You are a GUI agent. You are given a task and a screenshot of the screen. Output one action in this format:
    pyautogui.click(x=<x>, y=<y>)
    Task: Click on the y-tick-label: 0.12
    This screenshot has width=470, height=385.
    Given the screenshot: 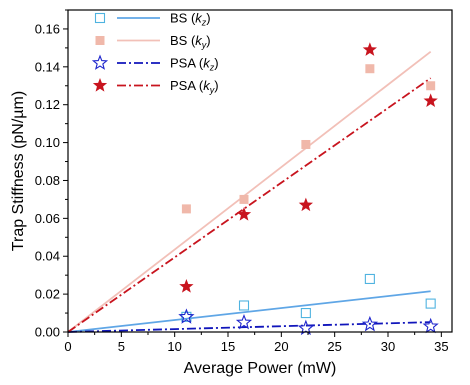 What is the action you would take?
    pyautogui.click(x=47, y=104)
    